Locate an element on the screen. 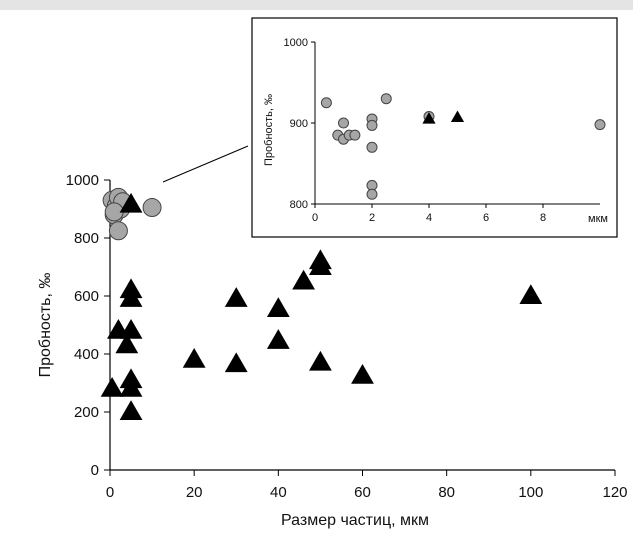  main-x-tick-label: 0 is located at coordinates (110, 492).